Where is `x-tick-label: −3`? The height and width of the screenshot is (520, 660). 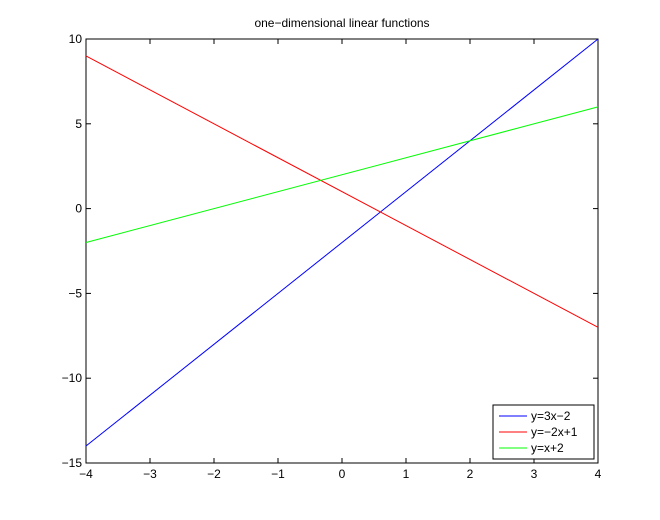
x-tick-label: −3 is located at coordinates (150, 474).